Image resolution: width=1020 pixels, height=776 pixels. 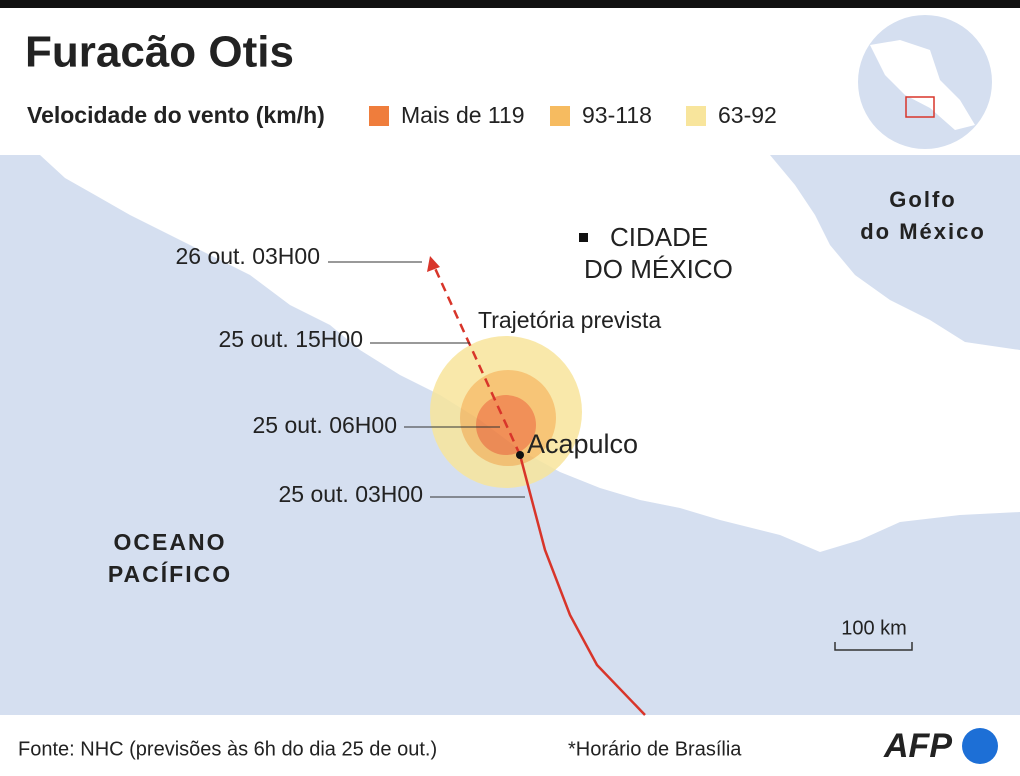 What do you see at coordinates (917, 746) in the screenshot?
I see `logo: AFP` at bounding box center [917, 746].